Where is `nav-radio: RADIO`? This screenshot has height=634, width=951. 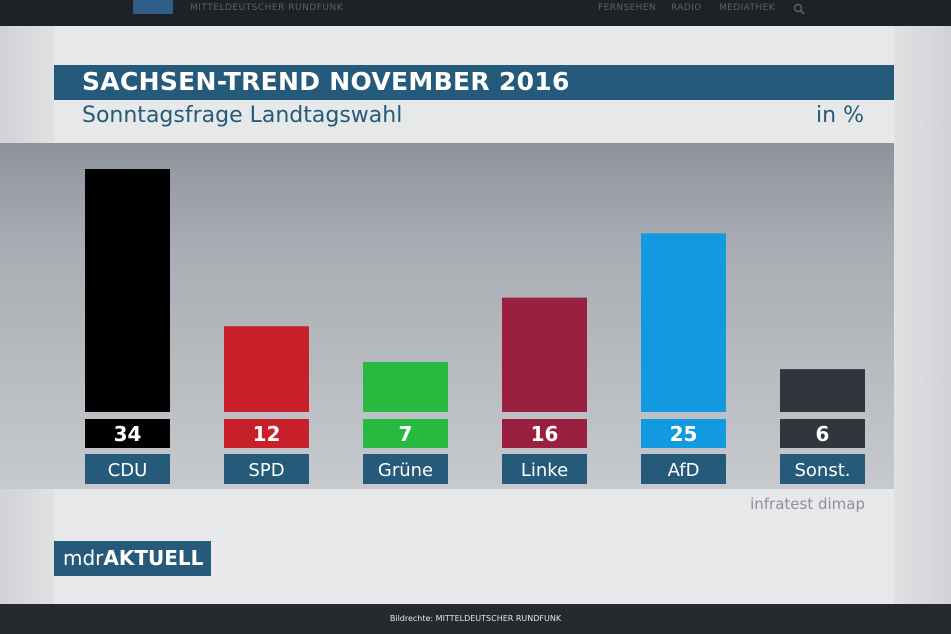 nav-radio: RADIO is located at coordinates (686, 8).